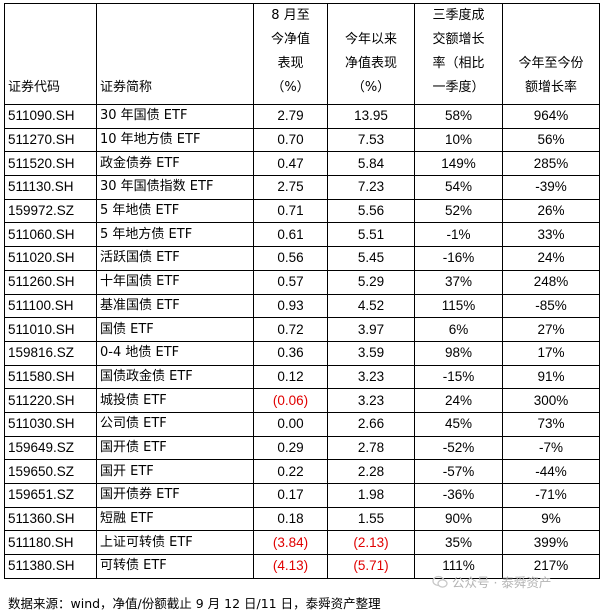  Describe the element at coordinates (175, 448) in the screenshot. I see `cell-name: 国开债 ETF` at that location.